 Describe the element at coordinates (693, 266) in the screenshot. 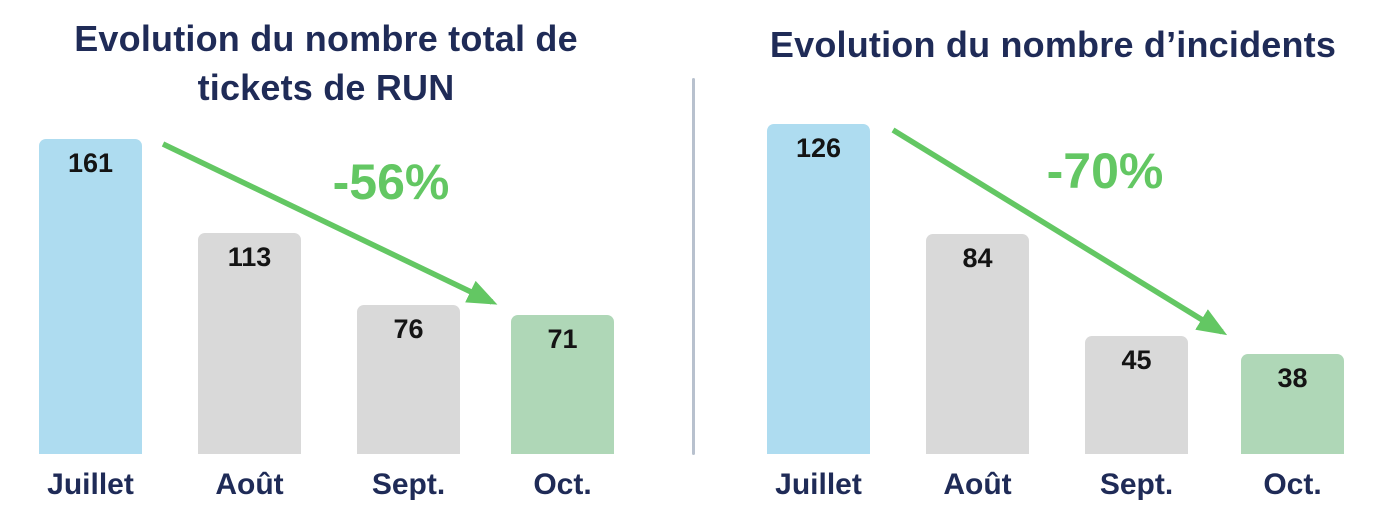

I see `panel-divider` at that location.